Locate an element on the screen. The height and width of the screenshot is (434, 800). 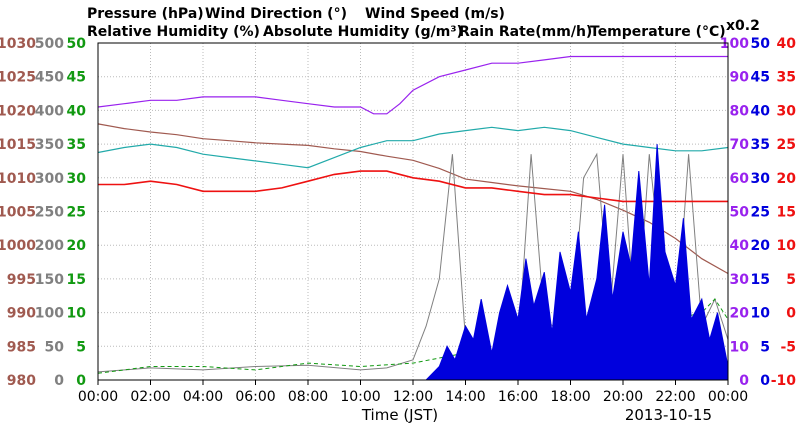
legend-pressure: Pressure (hPa) is located at coordinates (145, 14).